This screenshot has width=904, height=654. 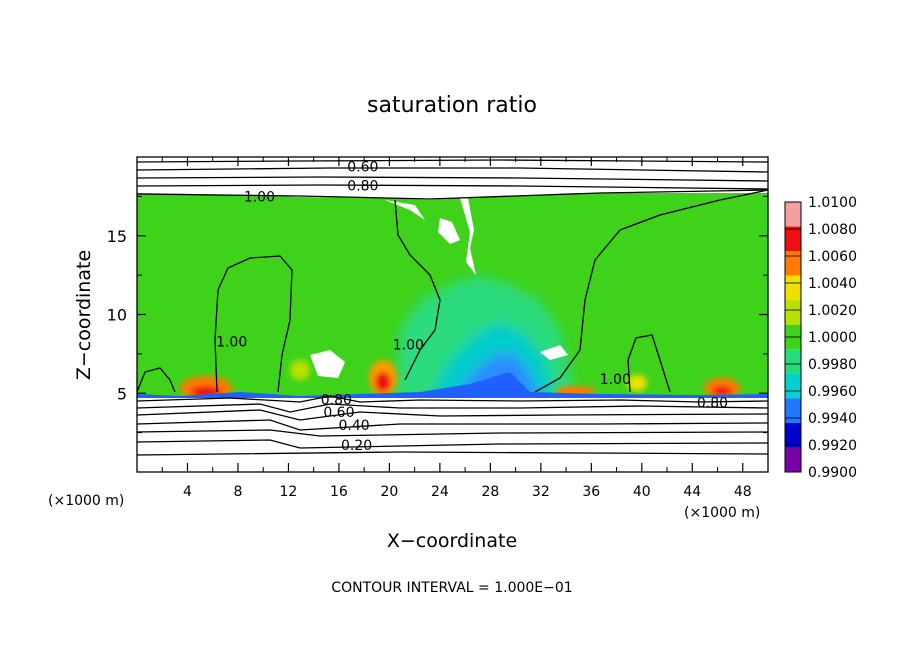 What do you see at coordinates (117, 236) in the screenshot?
I see `y-tick-label: 15` at bounding box center [117, 236].